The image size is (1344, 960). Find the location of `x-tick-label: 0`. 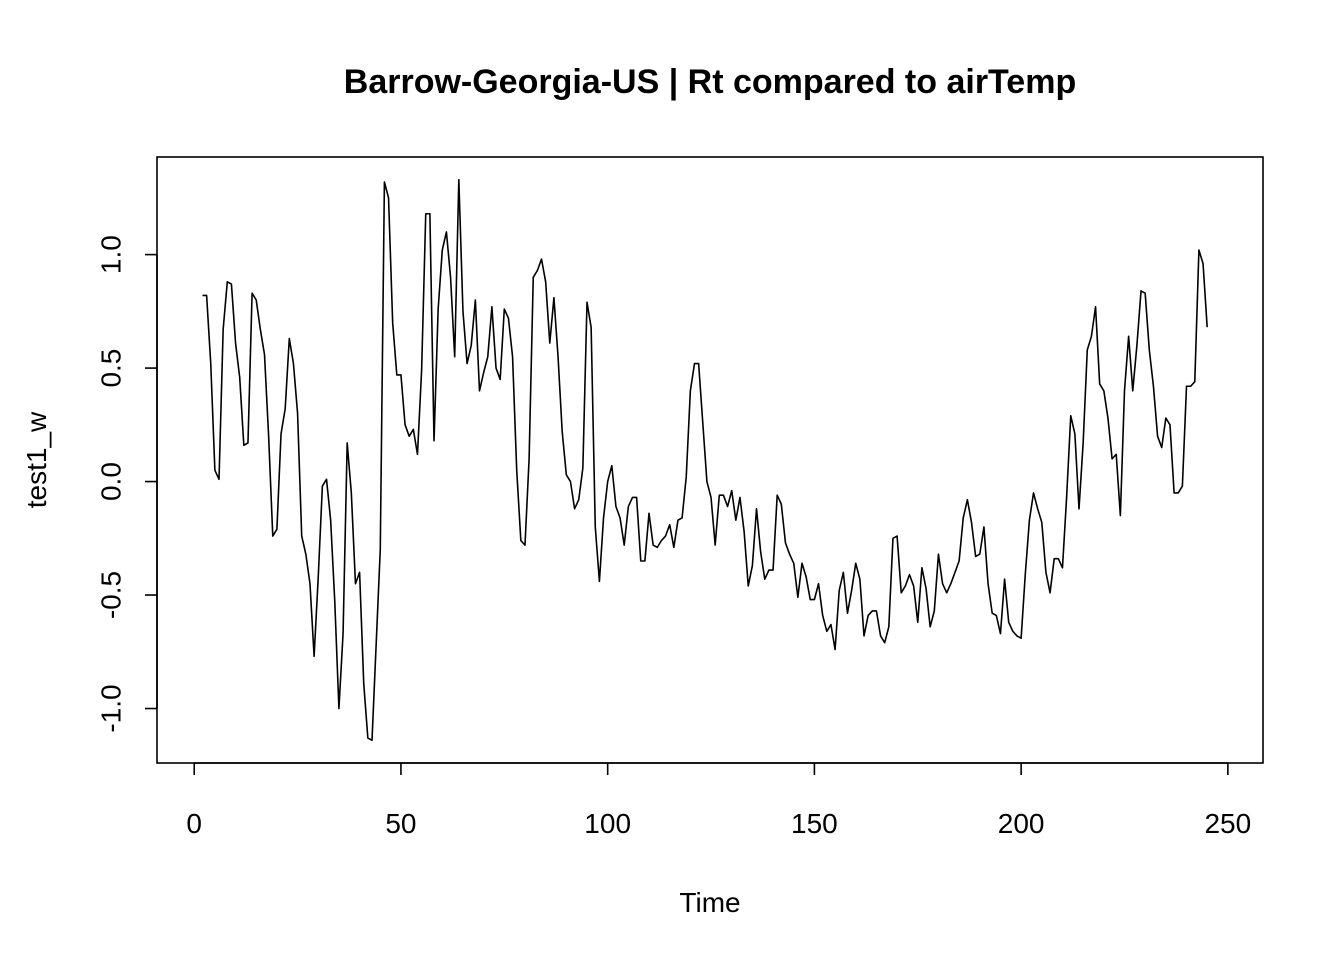

x-tick-label: 0 is located at coordinates (194, 823).